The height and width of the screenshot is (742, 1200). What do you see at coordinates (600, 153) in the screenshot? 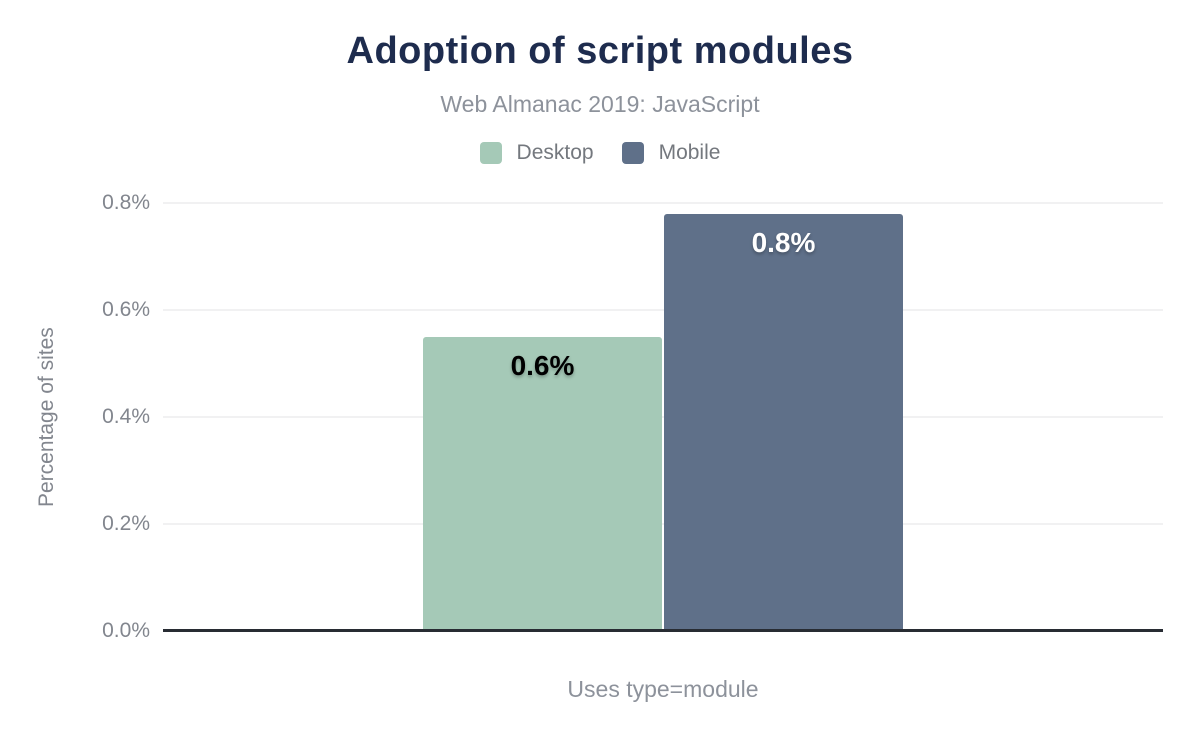
I see `legend: Desktop Mobile` at bounding box center [600, 153].